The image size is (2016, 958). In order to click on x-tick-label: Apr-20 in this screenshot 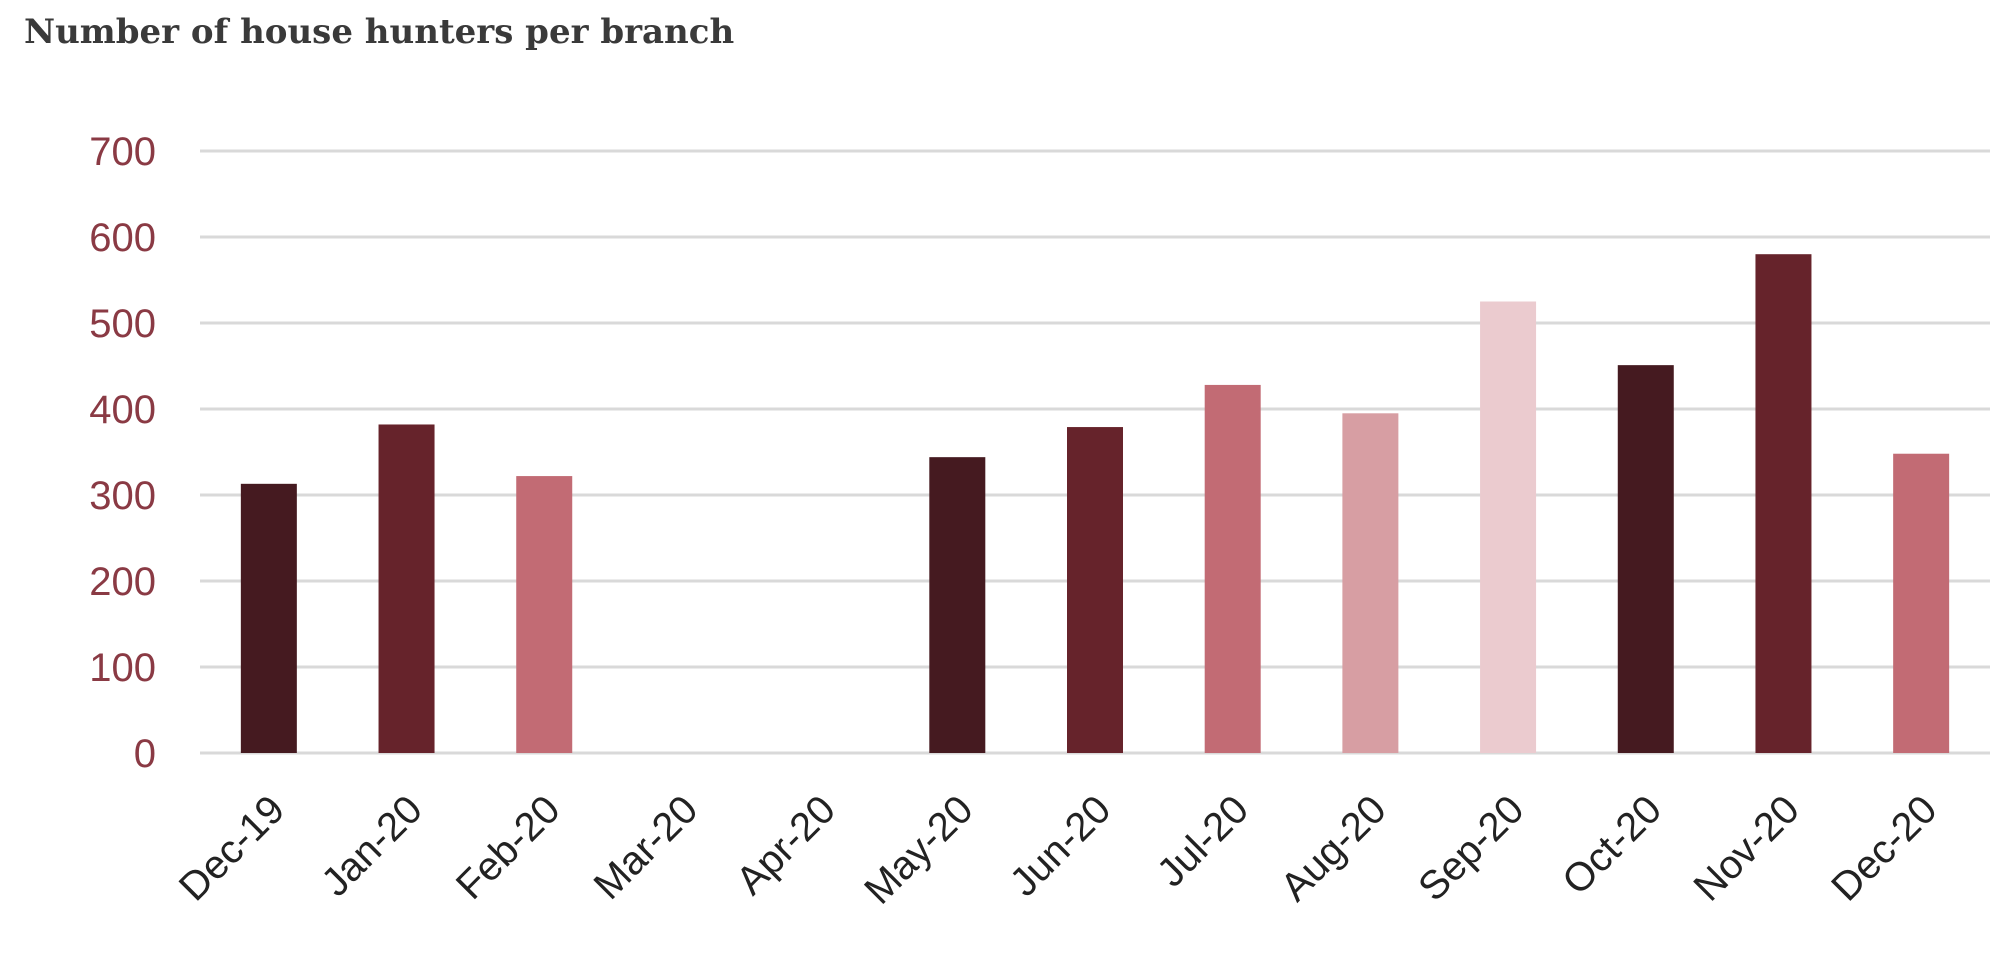, I will do `click(786, 845)`.